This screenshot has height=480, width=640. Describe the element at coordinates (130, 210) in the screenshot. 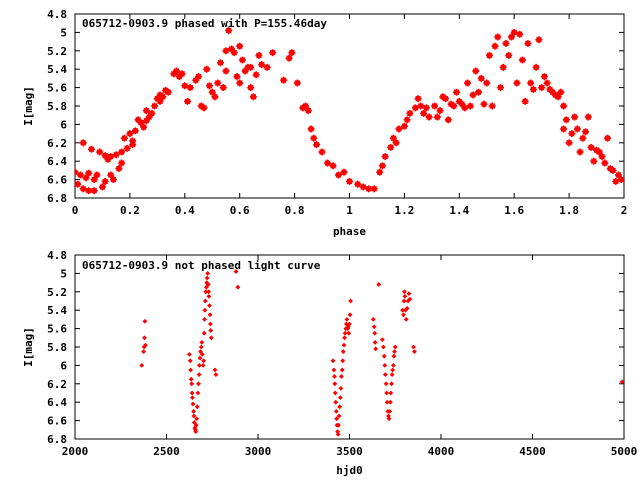

I see `x-tick-label: 0.2` at that location.